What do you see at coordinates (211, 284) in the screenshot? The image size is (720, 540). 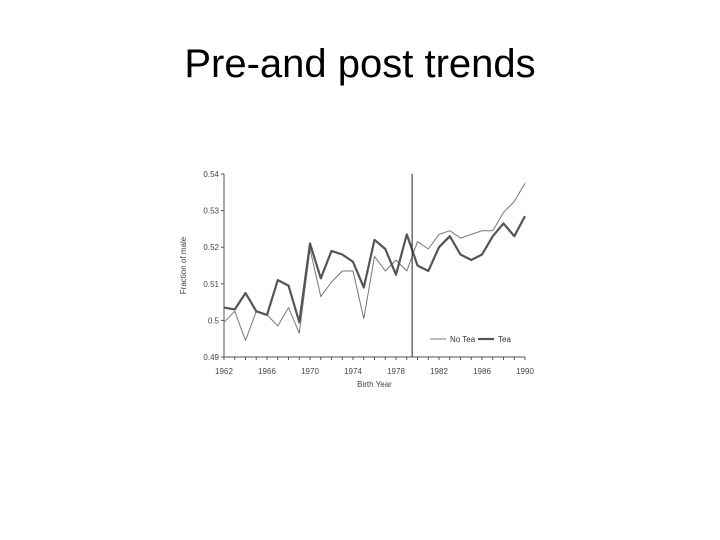 I see `y-tick-label: 0.51` at bounding box center [211, 284].